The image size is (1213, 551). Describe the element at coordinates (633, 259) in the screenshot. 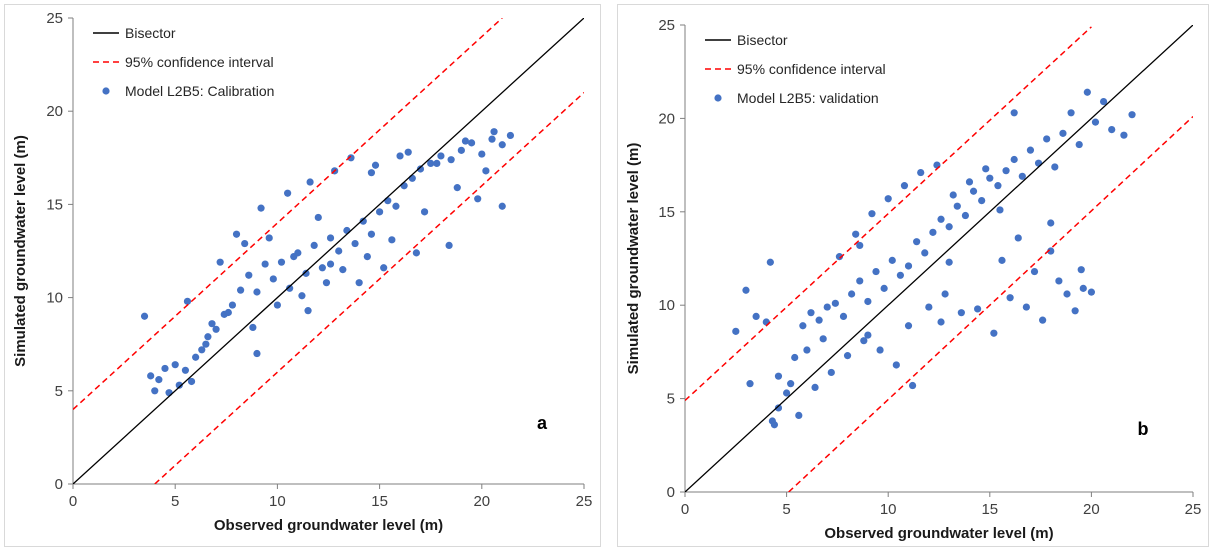

I see `y-axis-title: Simulated groundwater level (m)` at that location.